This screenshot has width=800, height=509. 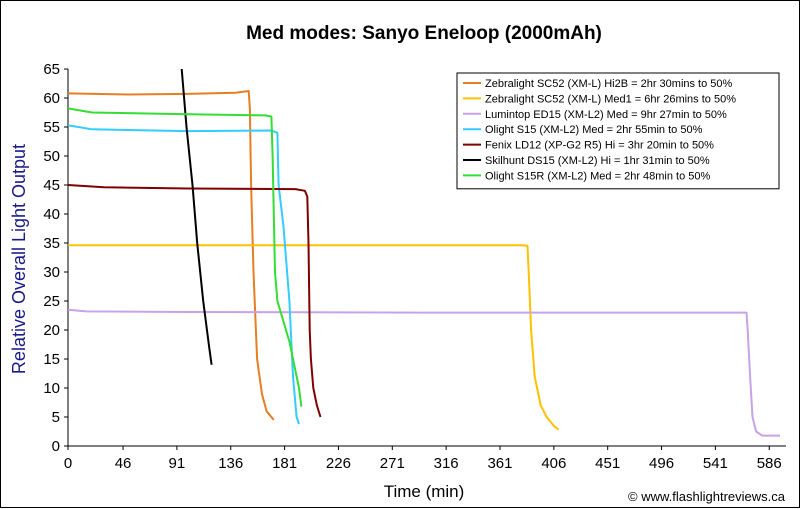 I want to click on y-axis-label: Relative Overall Light Output, so click(x=19, y=259).